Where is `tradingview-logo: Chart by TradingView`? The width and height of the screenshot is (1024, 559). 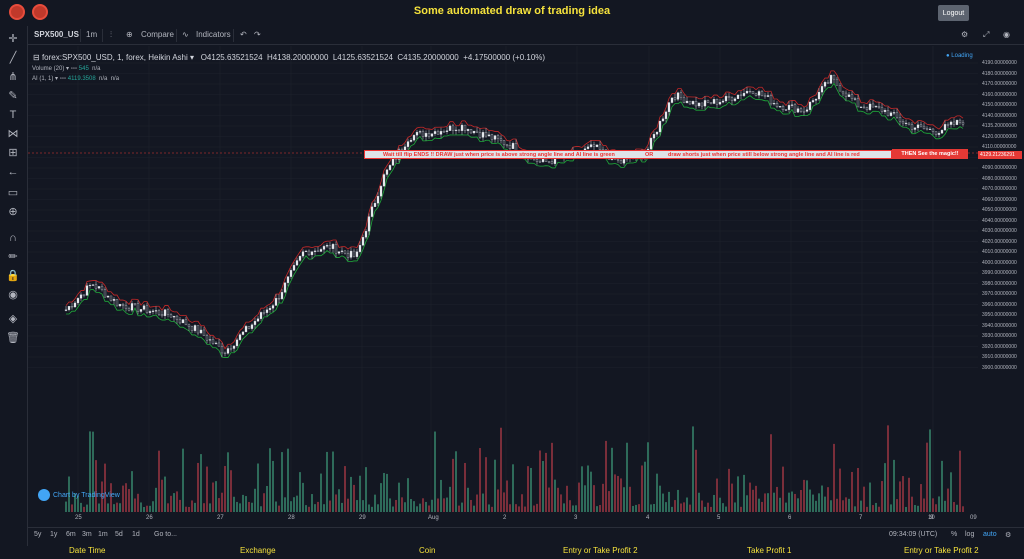
tradingview-logo: Chart by TradingView is located at coordinates (79, 495).